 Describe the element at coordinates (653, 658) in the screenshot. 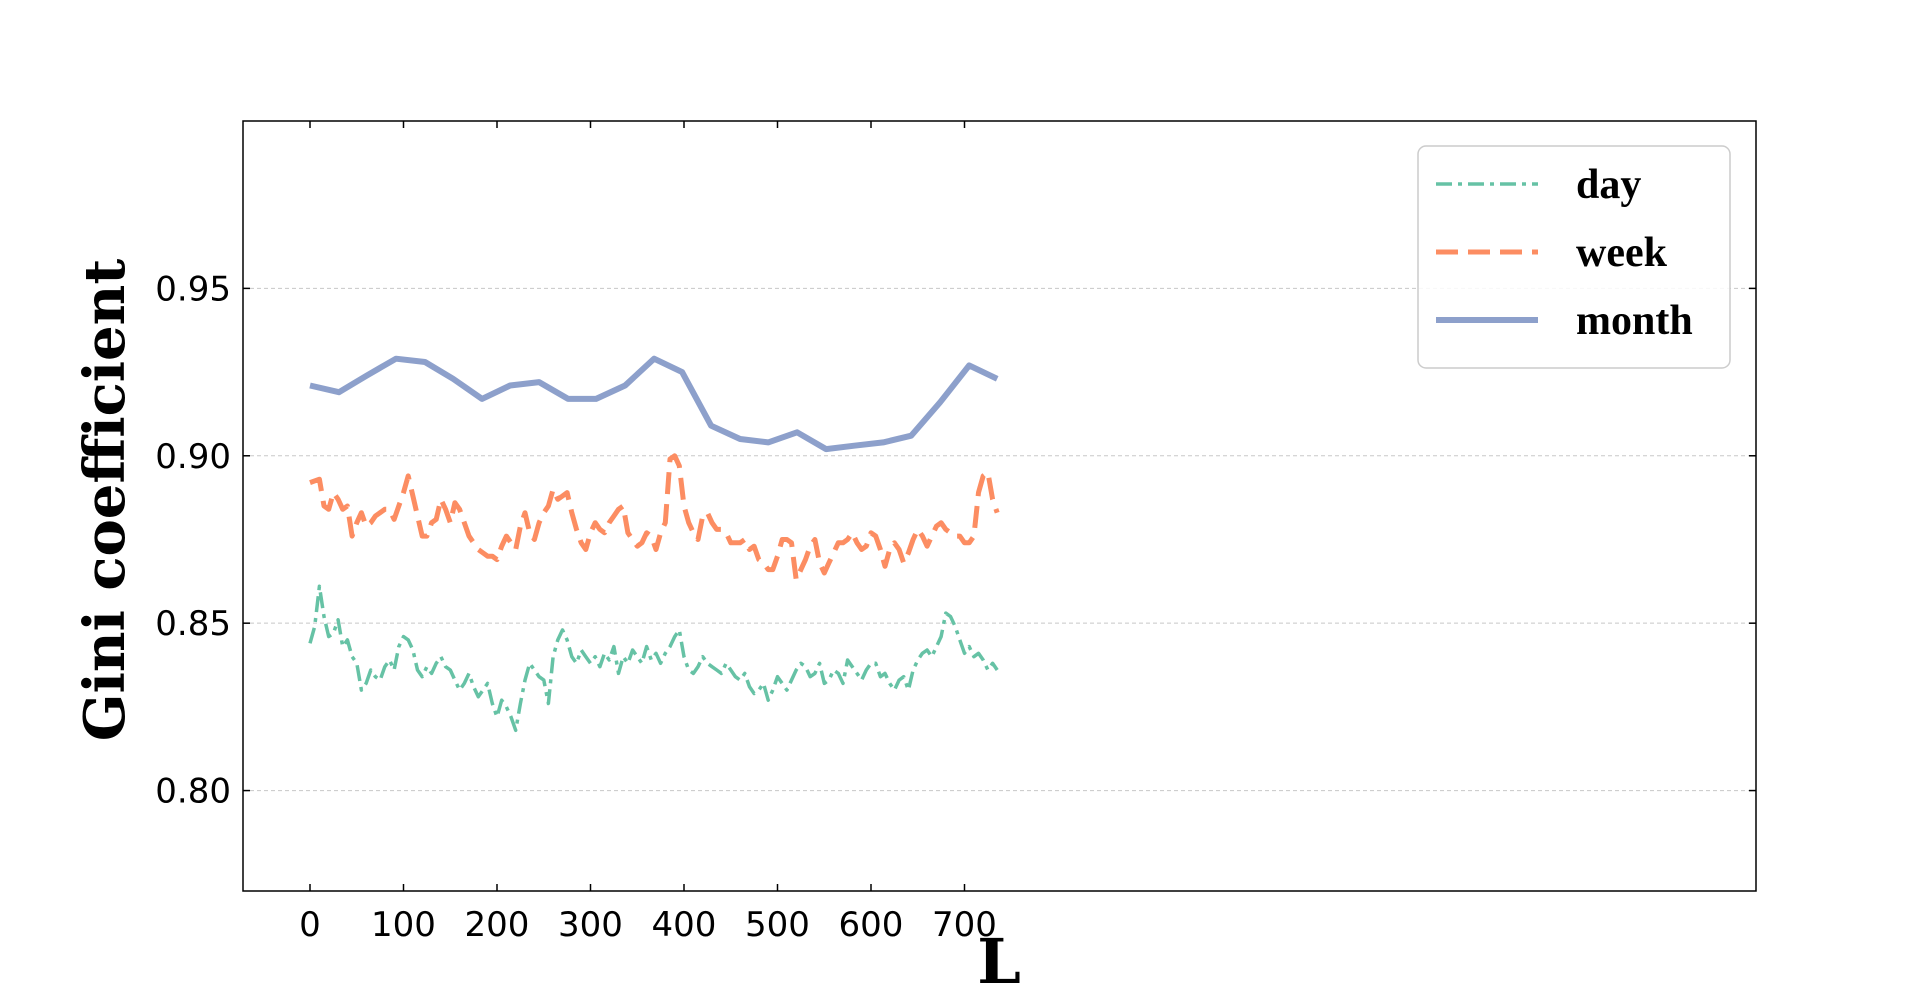

I see `series-line-day` at that location.